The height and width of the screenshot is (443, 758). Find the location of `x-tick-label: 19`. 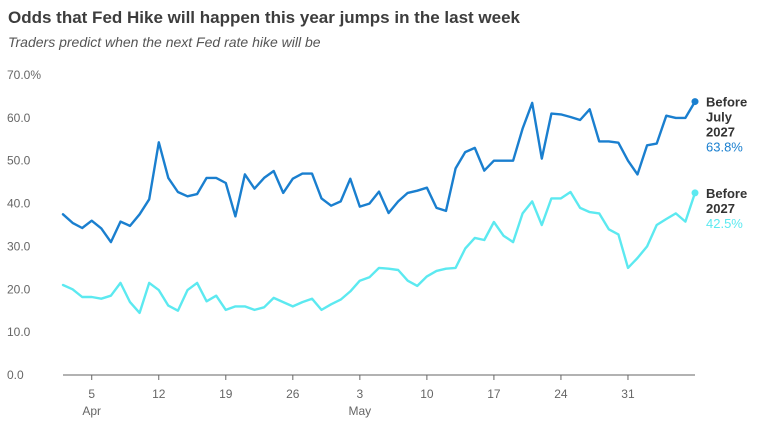

x-tick-label: 19 is located at coordinates (226, 394).